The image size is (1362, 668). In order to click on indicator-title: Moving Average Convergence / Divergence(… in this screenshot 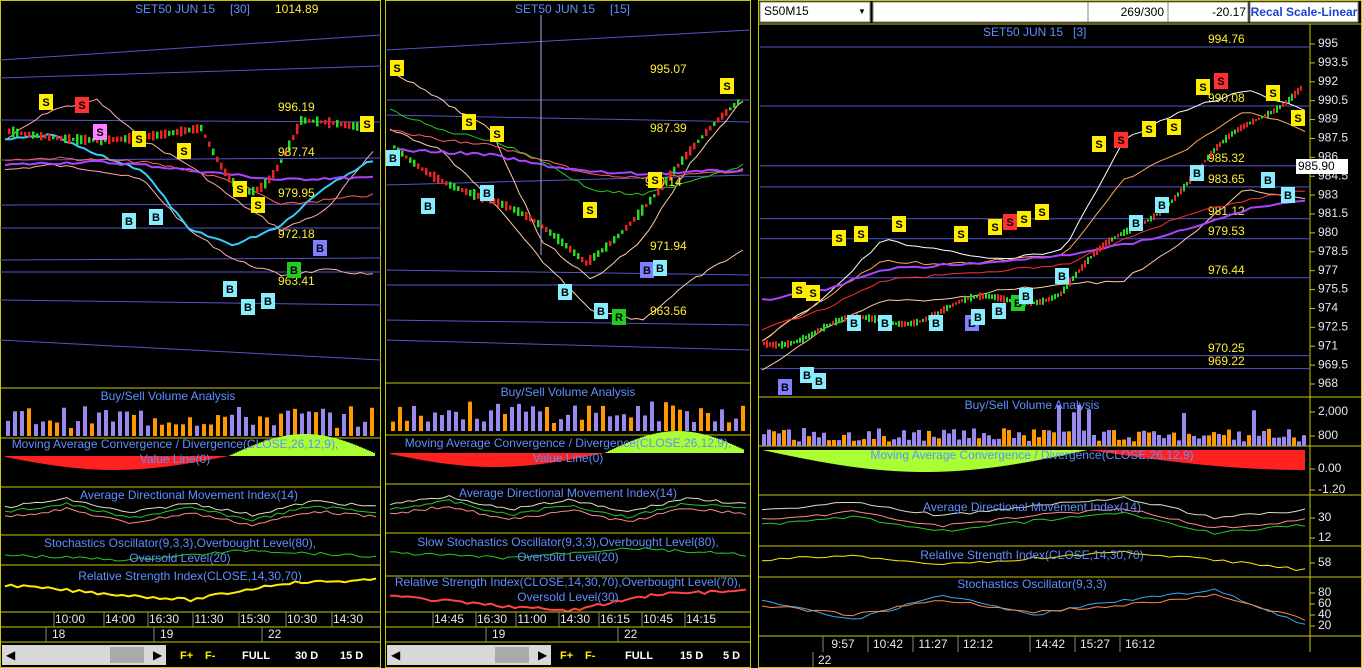, I will do `click(1031, 455)`.